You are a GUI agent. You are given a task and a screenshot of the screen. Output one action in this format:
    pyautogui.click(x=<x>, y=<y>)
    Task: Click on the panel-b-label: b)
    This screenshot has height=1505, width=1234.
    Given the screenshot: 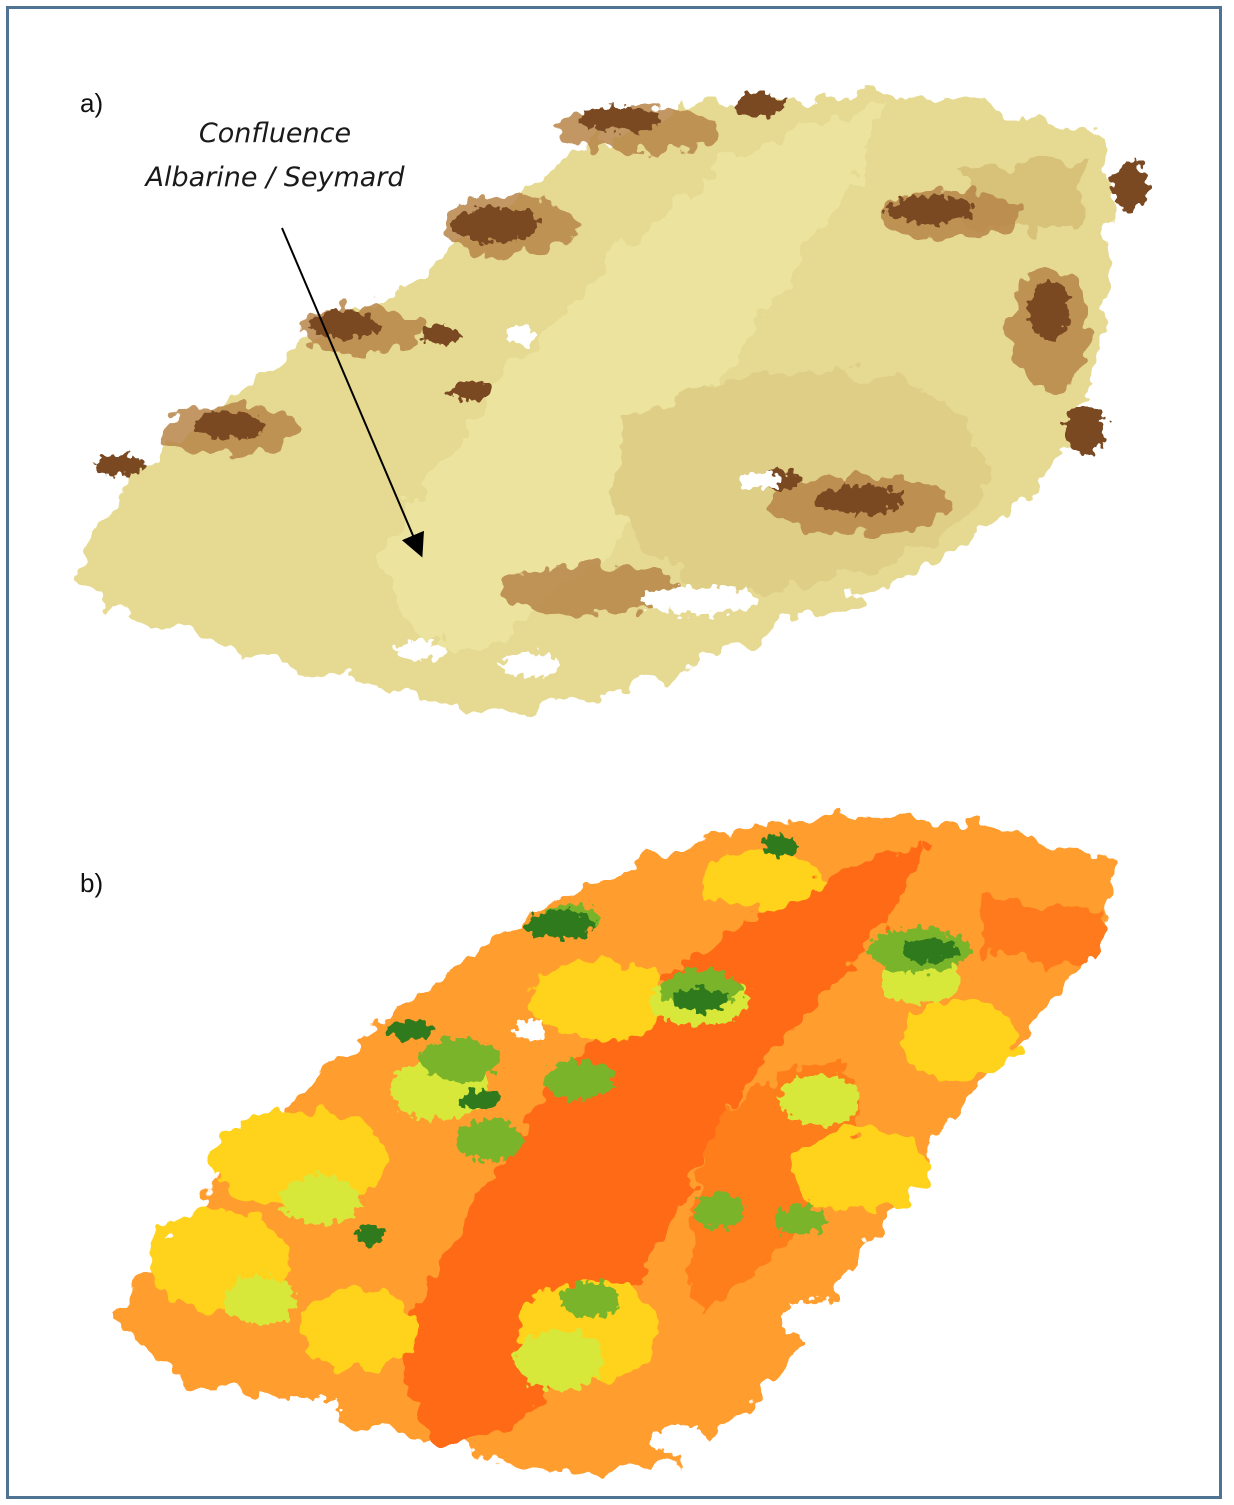 What is the action you would take?
    pyautogui.click(x=92, y=883)
    